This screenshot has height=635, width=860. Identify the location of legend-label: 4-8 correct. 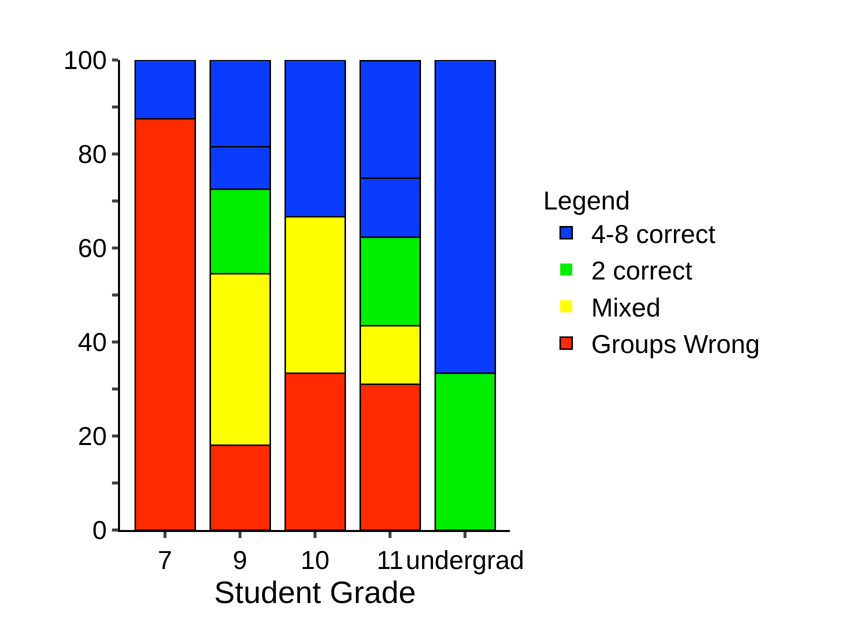
(653, 233).